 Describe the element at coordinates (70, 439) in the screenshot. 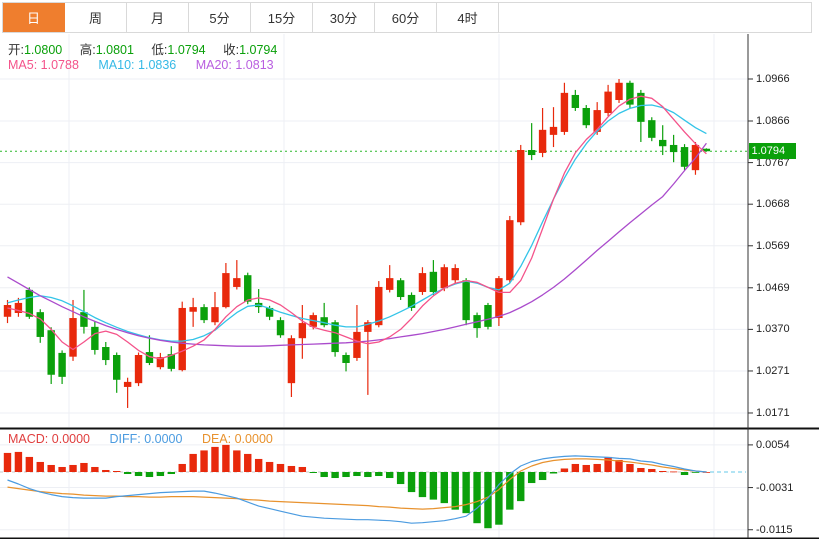

I see `macd-value: 0.0000` at that location.